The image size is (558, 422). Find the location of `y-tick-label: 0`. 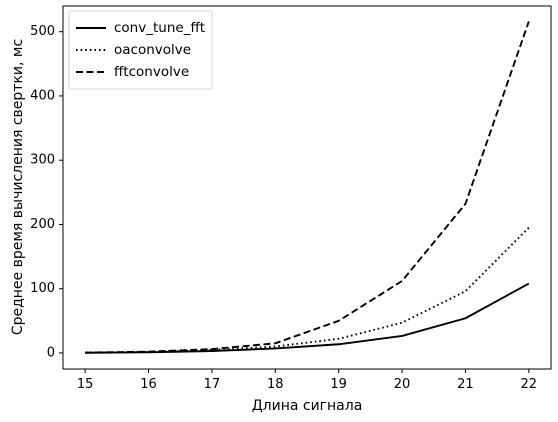

y-tick-label: 0 is located at coordinates (51, 352).